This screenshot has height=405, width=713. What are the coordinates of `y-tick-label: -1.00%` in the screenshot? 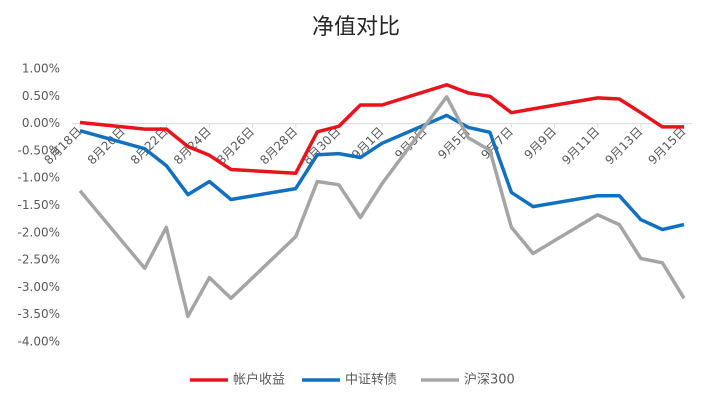 It's located at (39, 178).